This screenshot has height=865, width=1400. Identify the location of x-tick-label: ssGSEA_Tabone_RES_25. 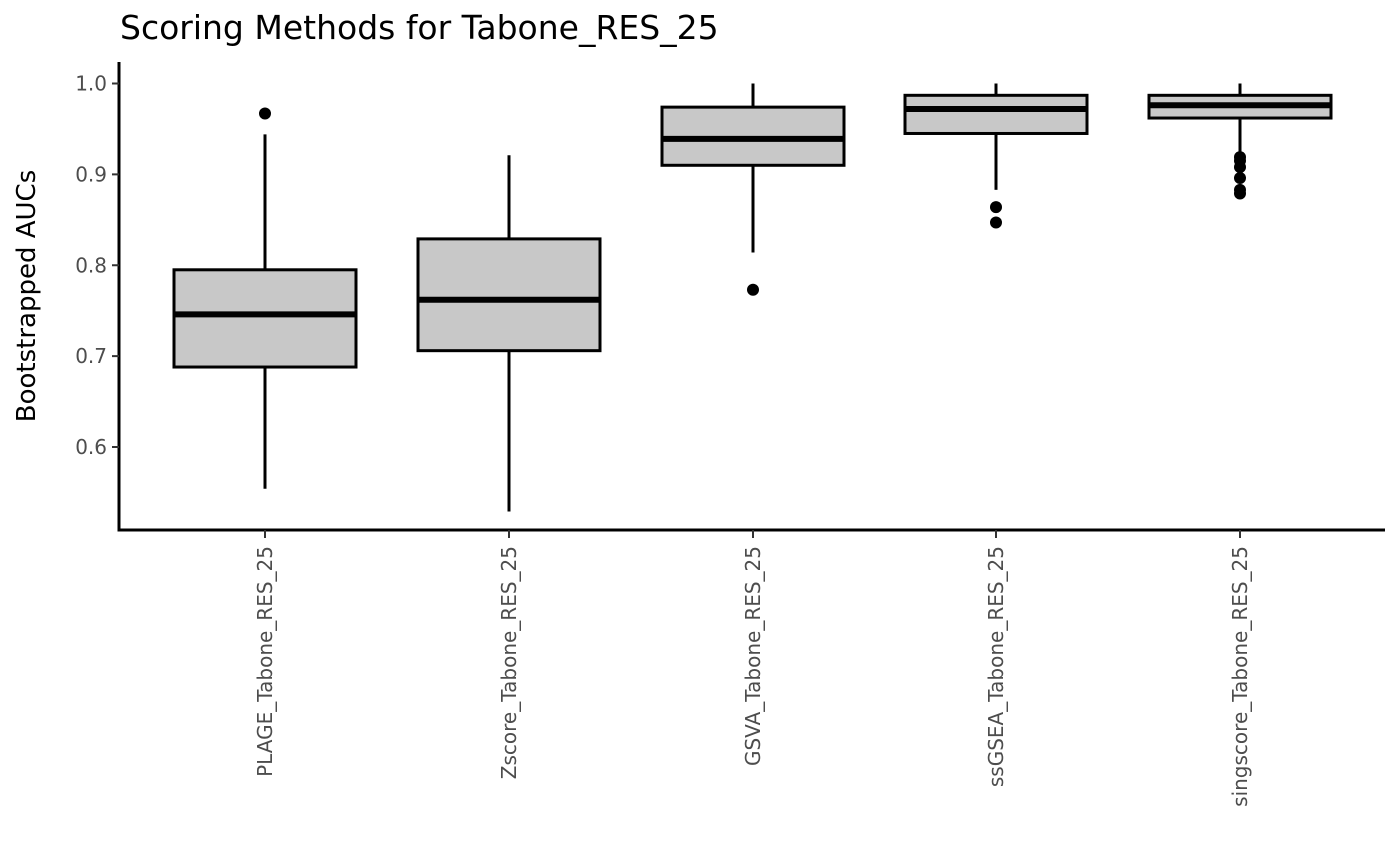
(996, 666).